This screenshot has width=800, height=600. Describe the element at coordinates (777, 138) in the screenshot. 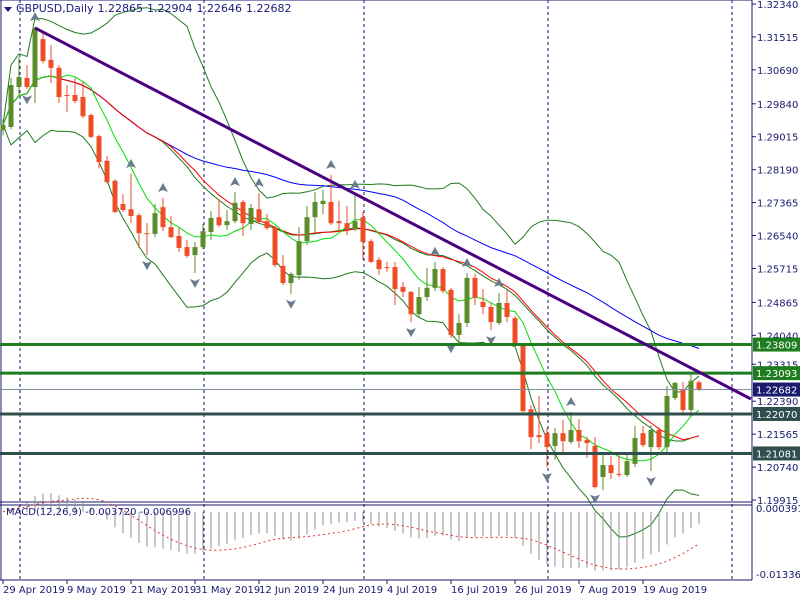

I see `price-tick-label: 1.29015` at that location.